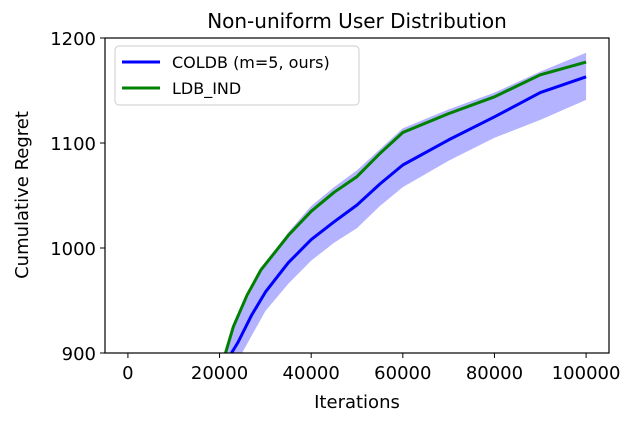 This screenshot has height=424, width=640. What do you see at coordinates (357, 21) in the screenshot?
I see `chart-title: Non-uniform User Distribution` at bounding box center [357, 21].